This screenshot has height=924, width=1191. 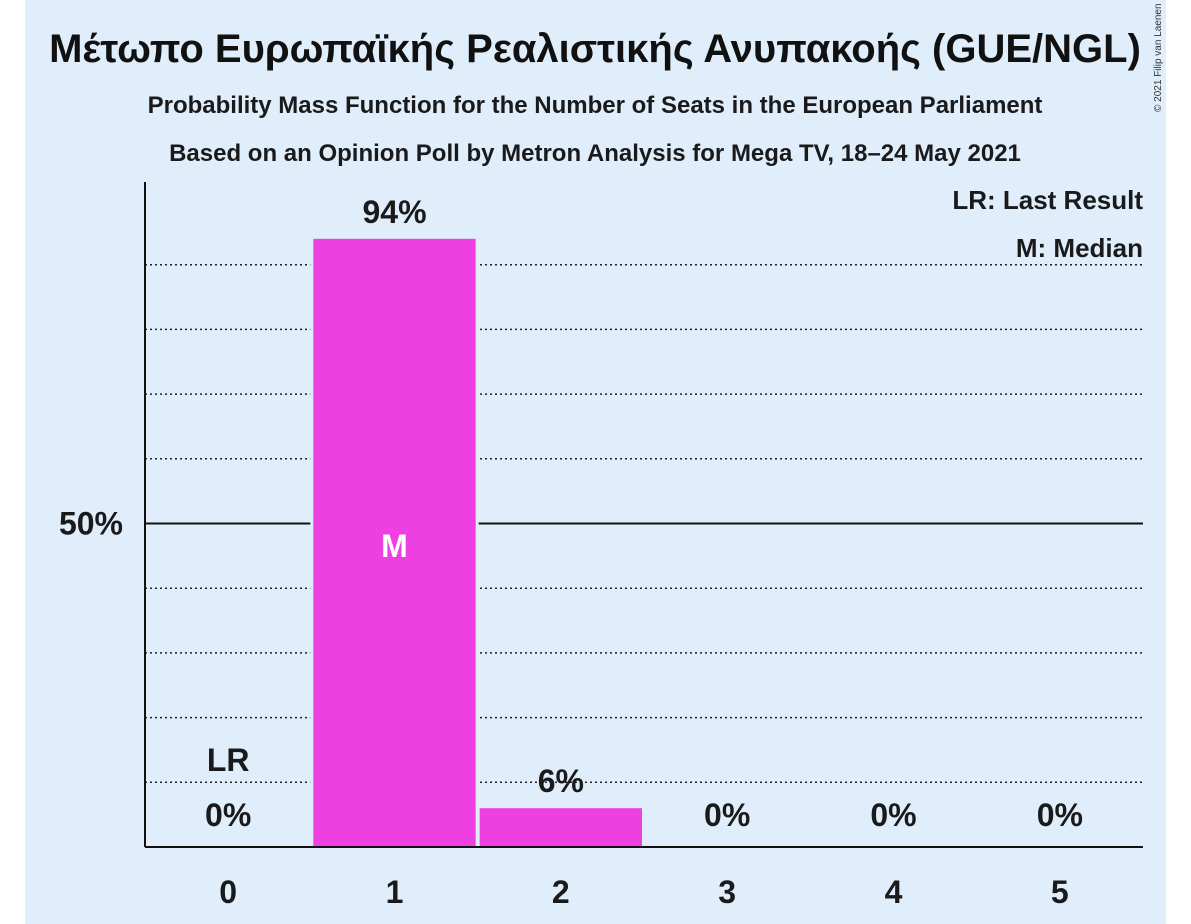 I want to click on x-tick-label-3: 3, so click(x=727, y=892).